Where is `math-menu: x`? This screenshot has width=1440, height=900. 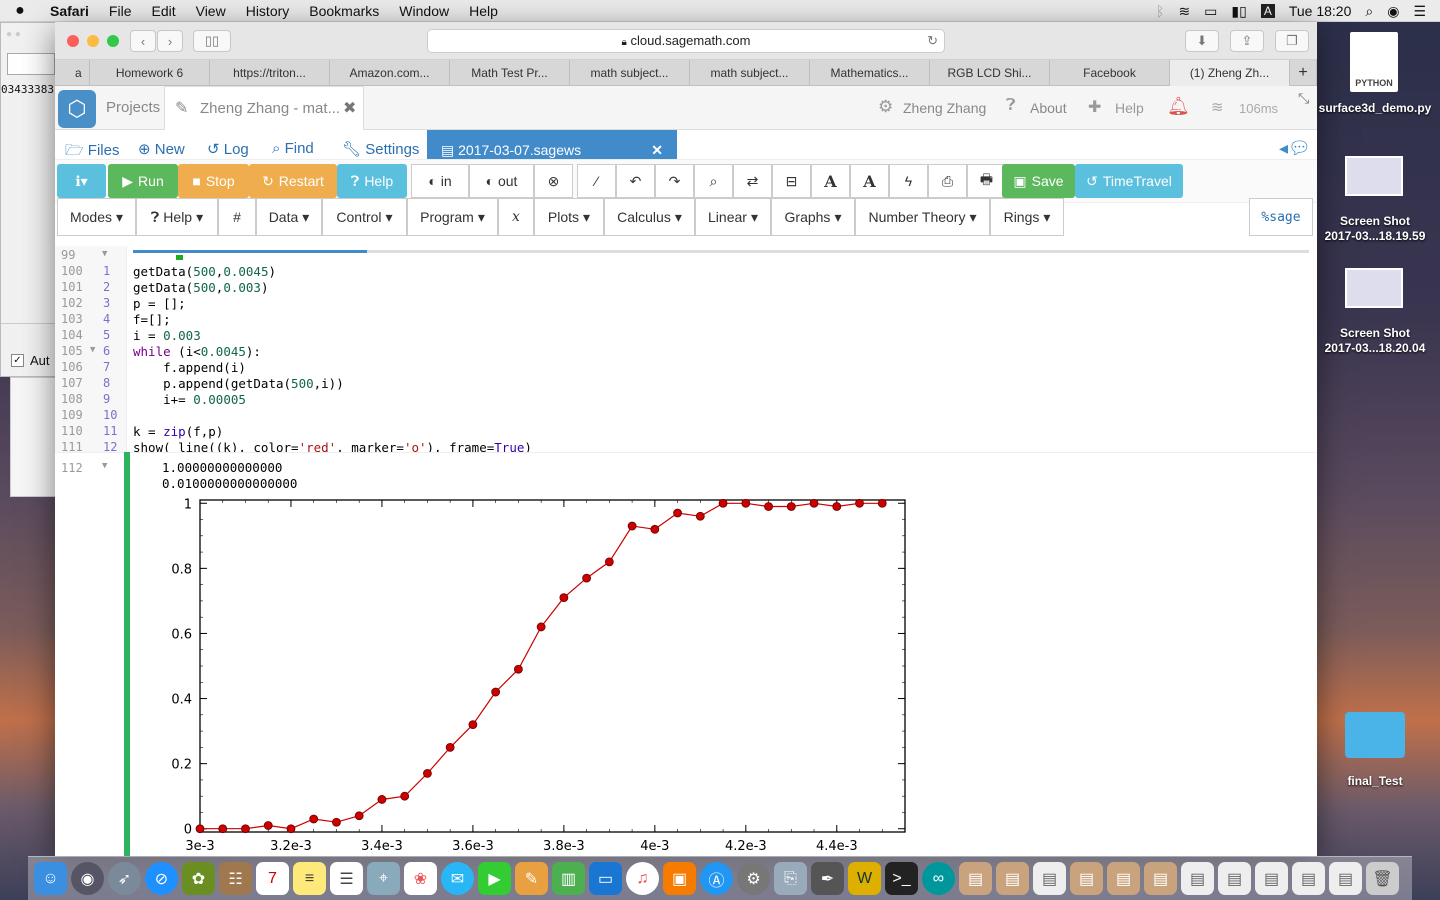 math-menu: x is located at coordinates (516, 217).